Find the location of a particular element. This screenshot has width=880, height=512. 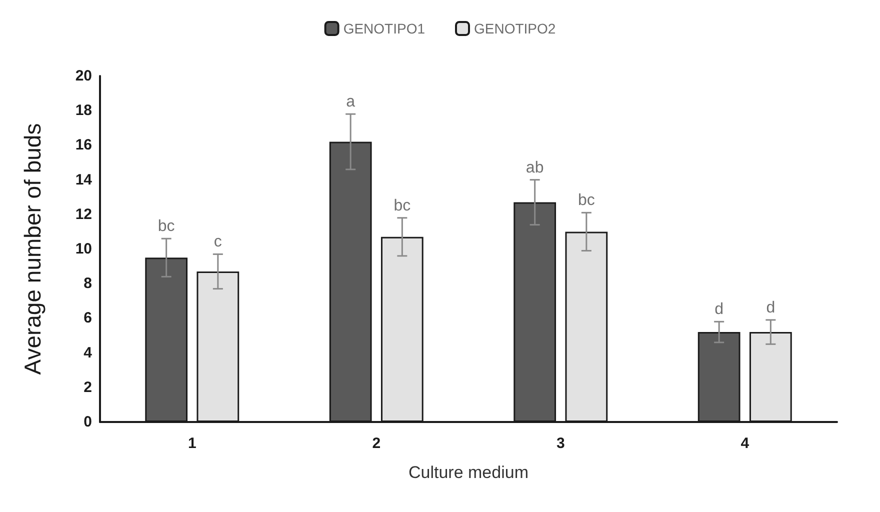

y-axis-title: Average number of buds is located at coordinates (33, 249).